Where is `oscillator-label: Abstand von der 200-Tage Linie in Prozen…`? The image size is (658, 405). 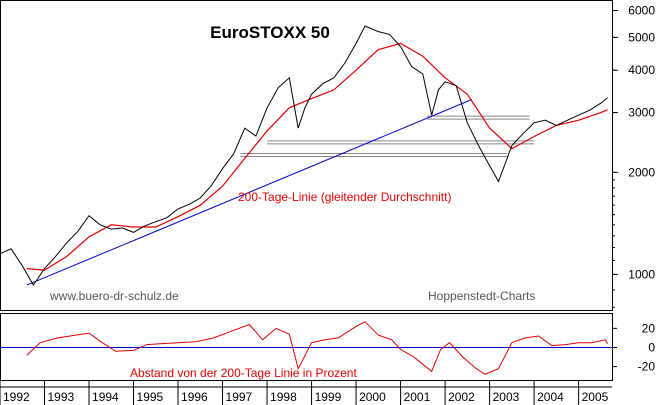
oscillator-label: Abstand von der 200-Tage Linie in Prozen… is located at coordinates (243, 373).